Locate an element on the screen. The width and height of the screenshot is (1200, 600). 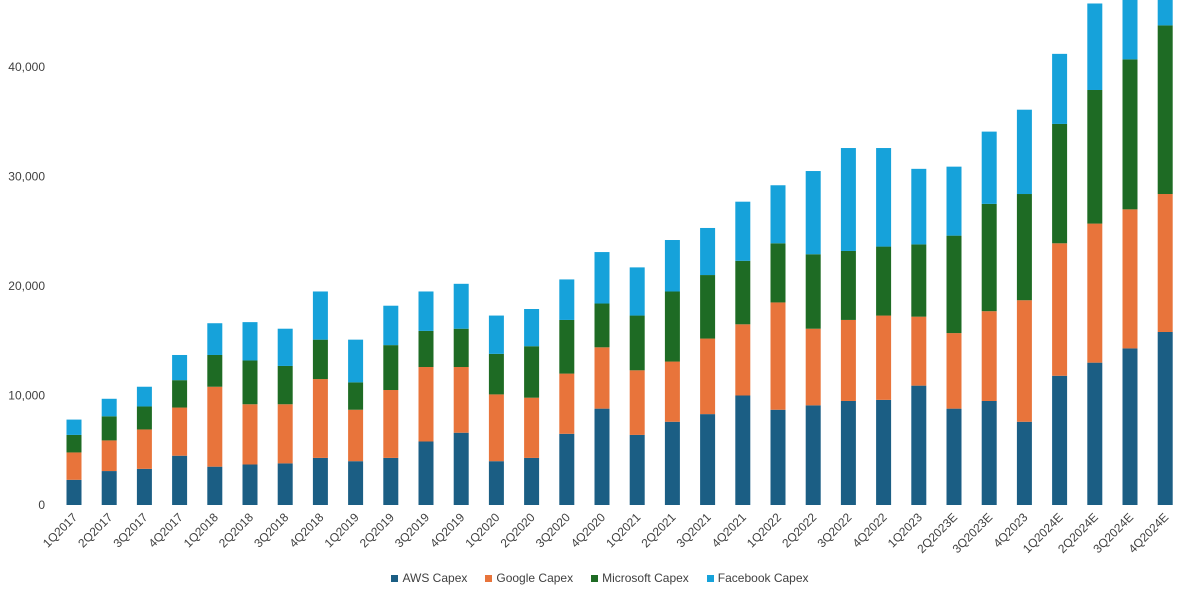
x-tick-label: 4Q2020 is located at coordinates (588, 530).